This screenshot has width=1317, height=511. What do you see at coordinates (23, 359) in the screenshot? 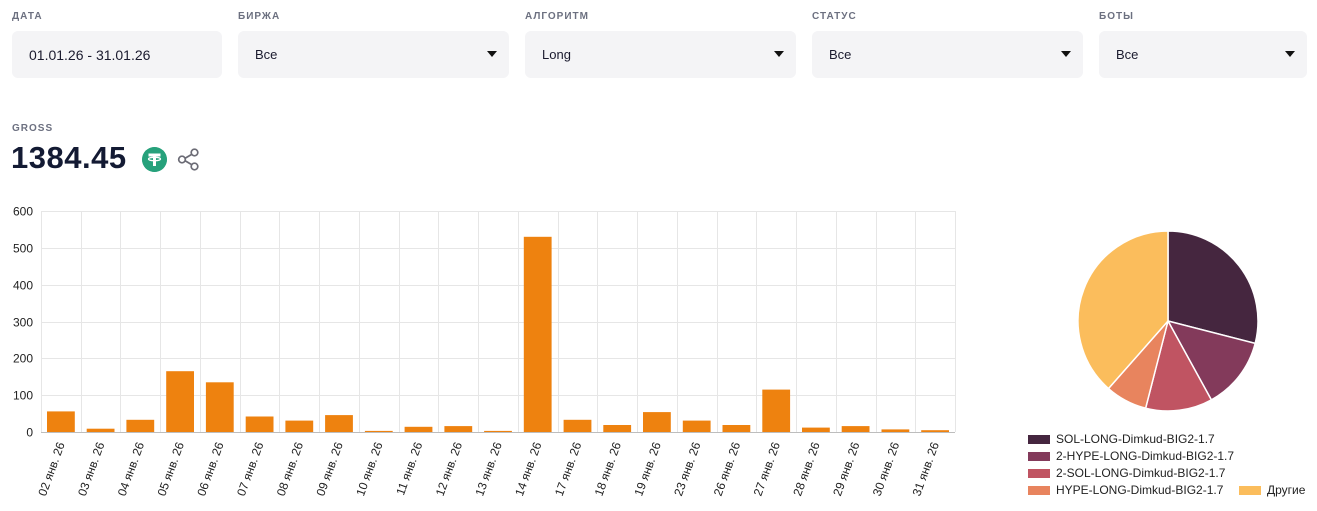
I see `y-tick-label: 200` at bounding box center [23, 359].